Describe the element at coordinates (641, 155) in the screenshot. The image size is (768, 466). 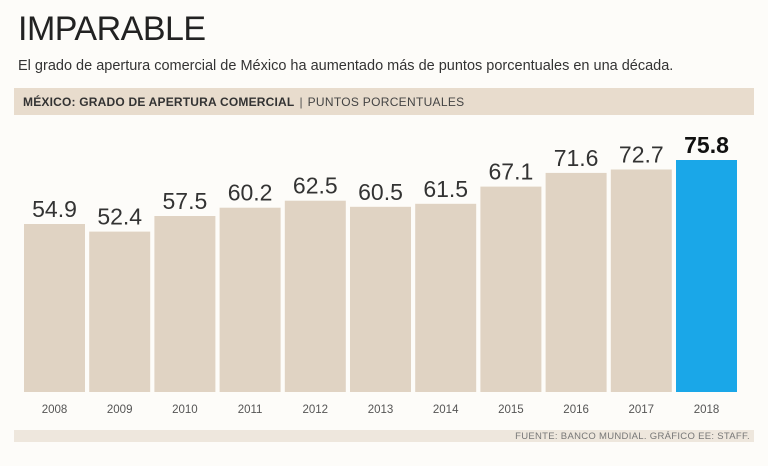
I see `data-label-2017: 72.7` at that location.